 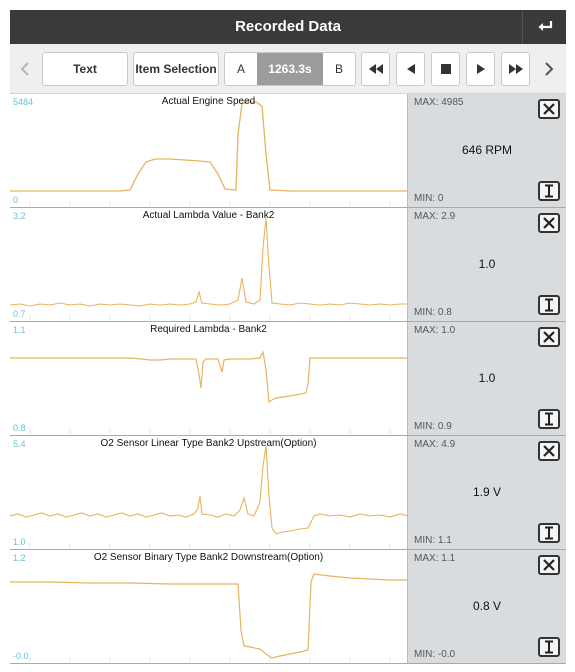 I want to click on max-value: MAX: 4.9, so click(x=435, y=444).